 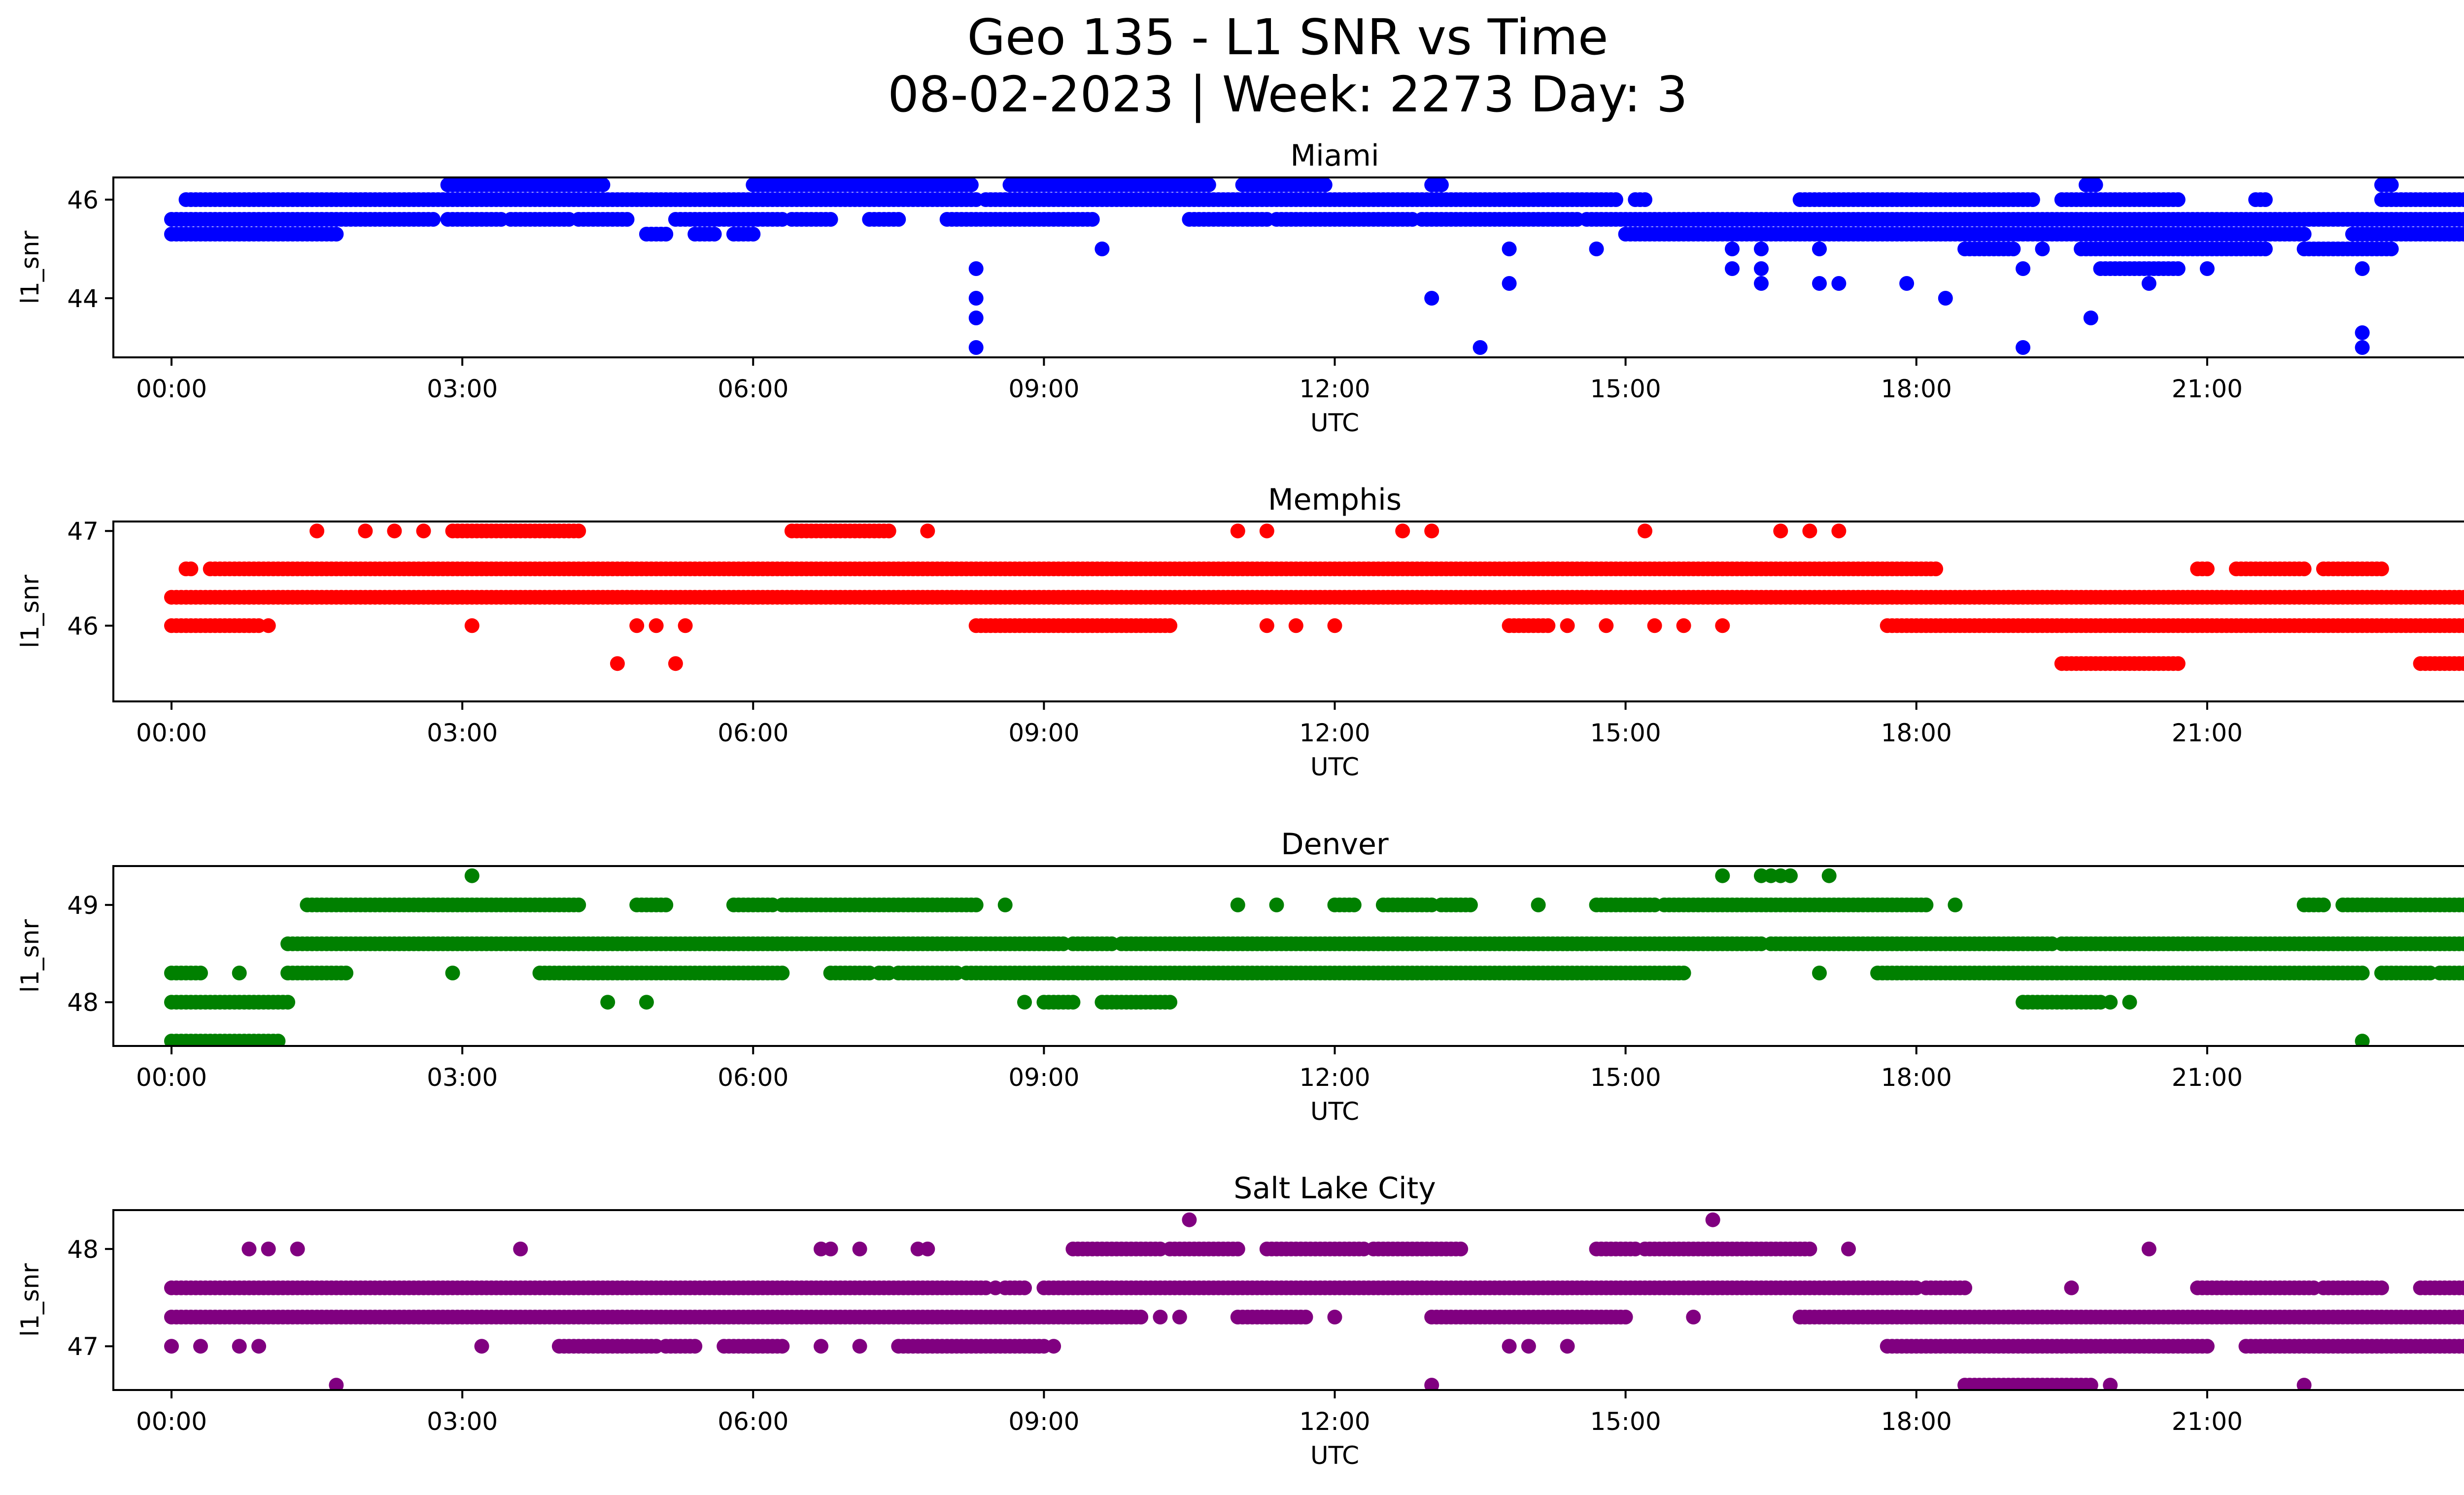 What do you see at coordinates (2207, 1421) in the screenshot?
I see `x-tick-label: 21:00` at bounding box center [2207, 1421].